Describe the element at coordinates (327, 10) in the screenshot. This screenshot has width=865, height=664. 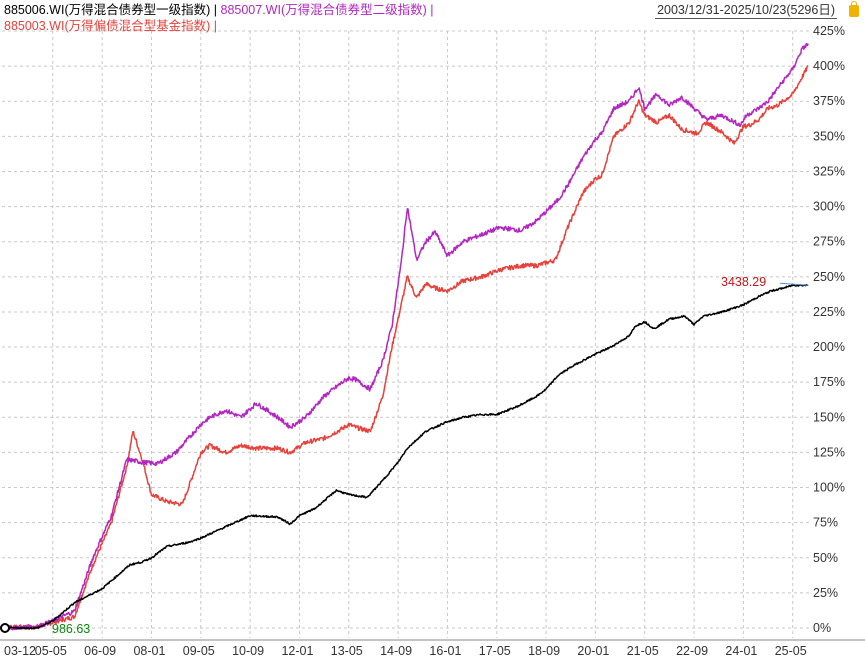
I see `legend-series-2: 885007.WI(万得混合债券型二级指数) |` at that location.